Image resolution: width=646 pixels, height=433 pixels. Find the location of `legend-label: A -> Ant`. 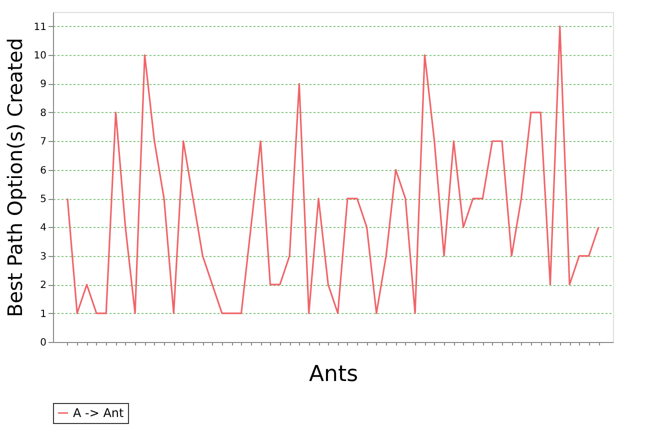

legend-label: A -> Ant is located at coordinates (98, 413).